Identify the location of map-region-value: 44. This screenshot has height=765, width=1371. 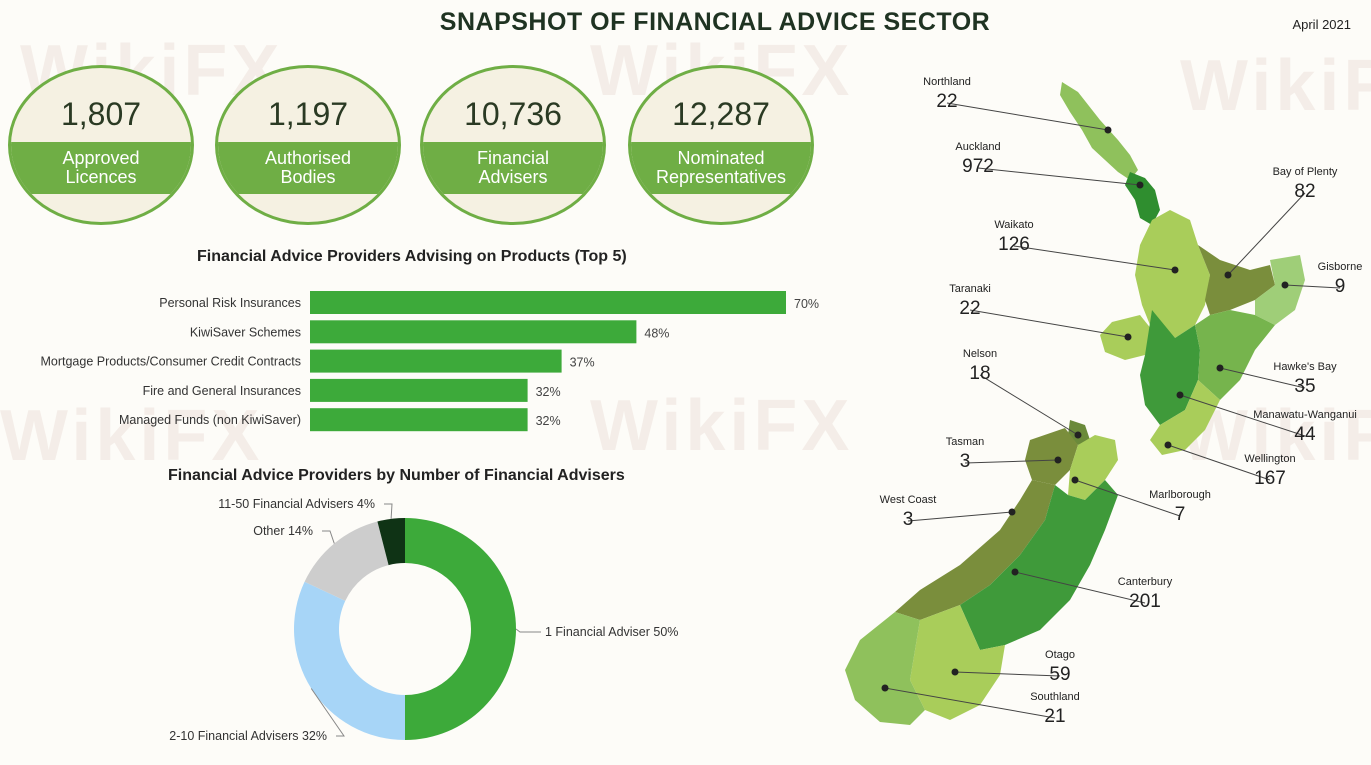
(1305, 434).